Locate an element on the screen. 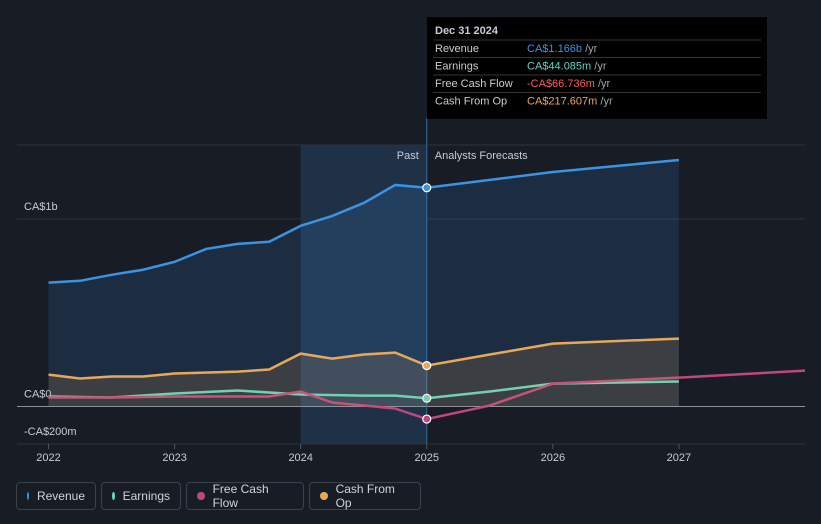 The height and width of the screenshot is (524, 821). tooltip-value: -CA$66.736m /yr is located at coordinates (568, 84).